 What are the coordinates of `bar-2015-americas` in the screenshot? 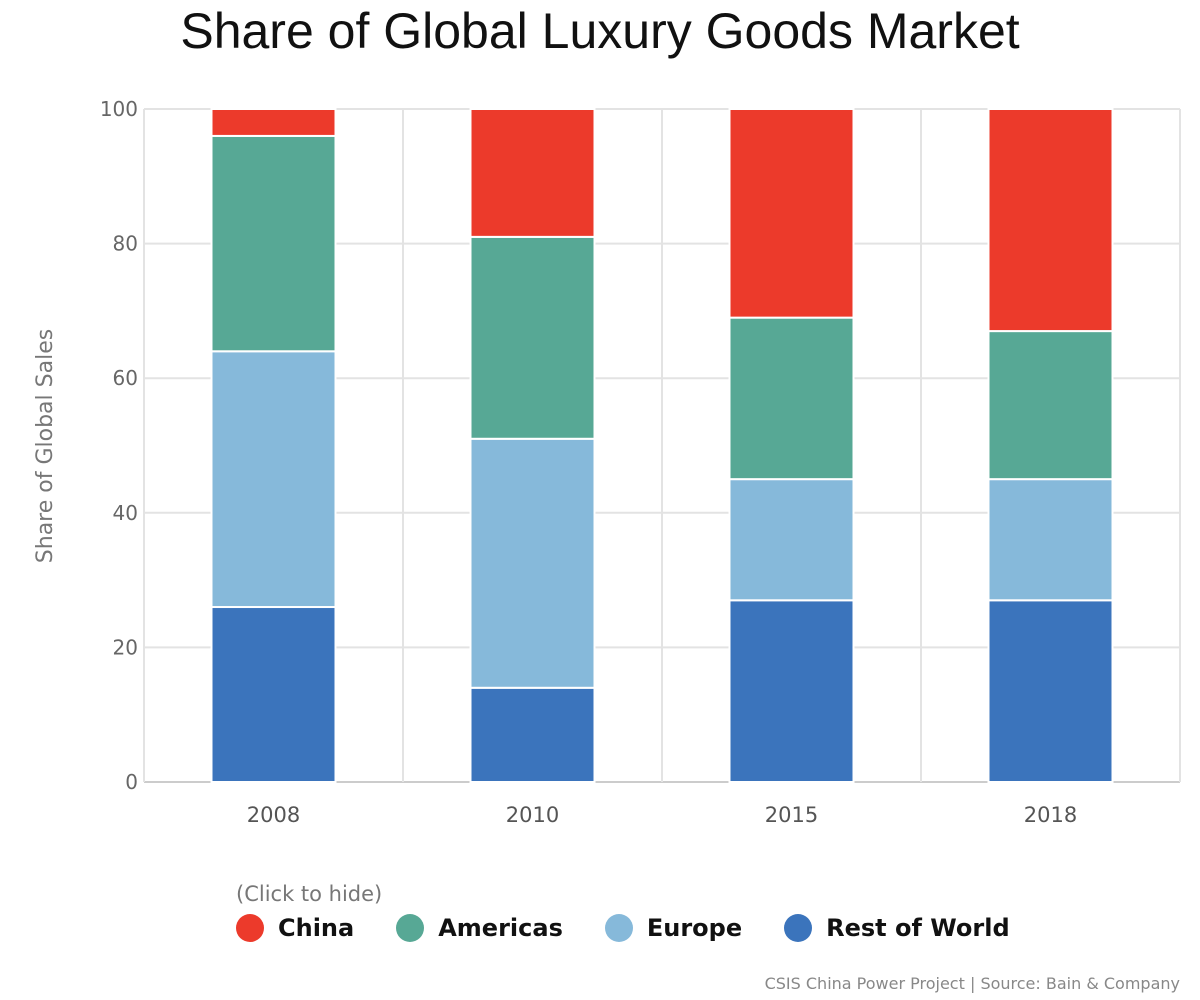 It's located at (791, 398).